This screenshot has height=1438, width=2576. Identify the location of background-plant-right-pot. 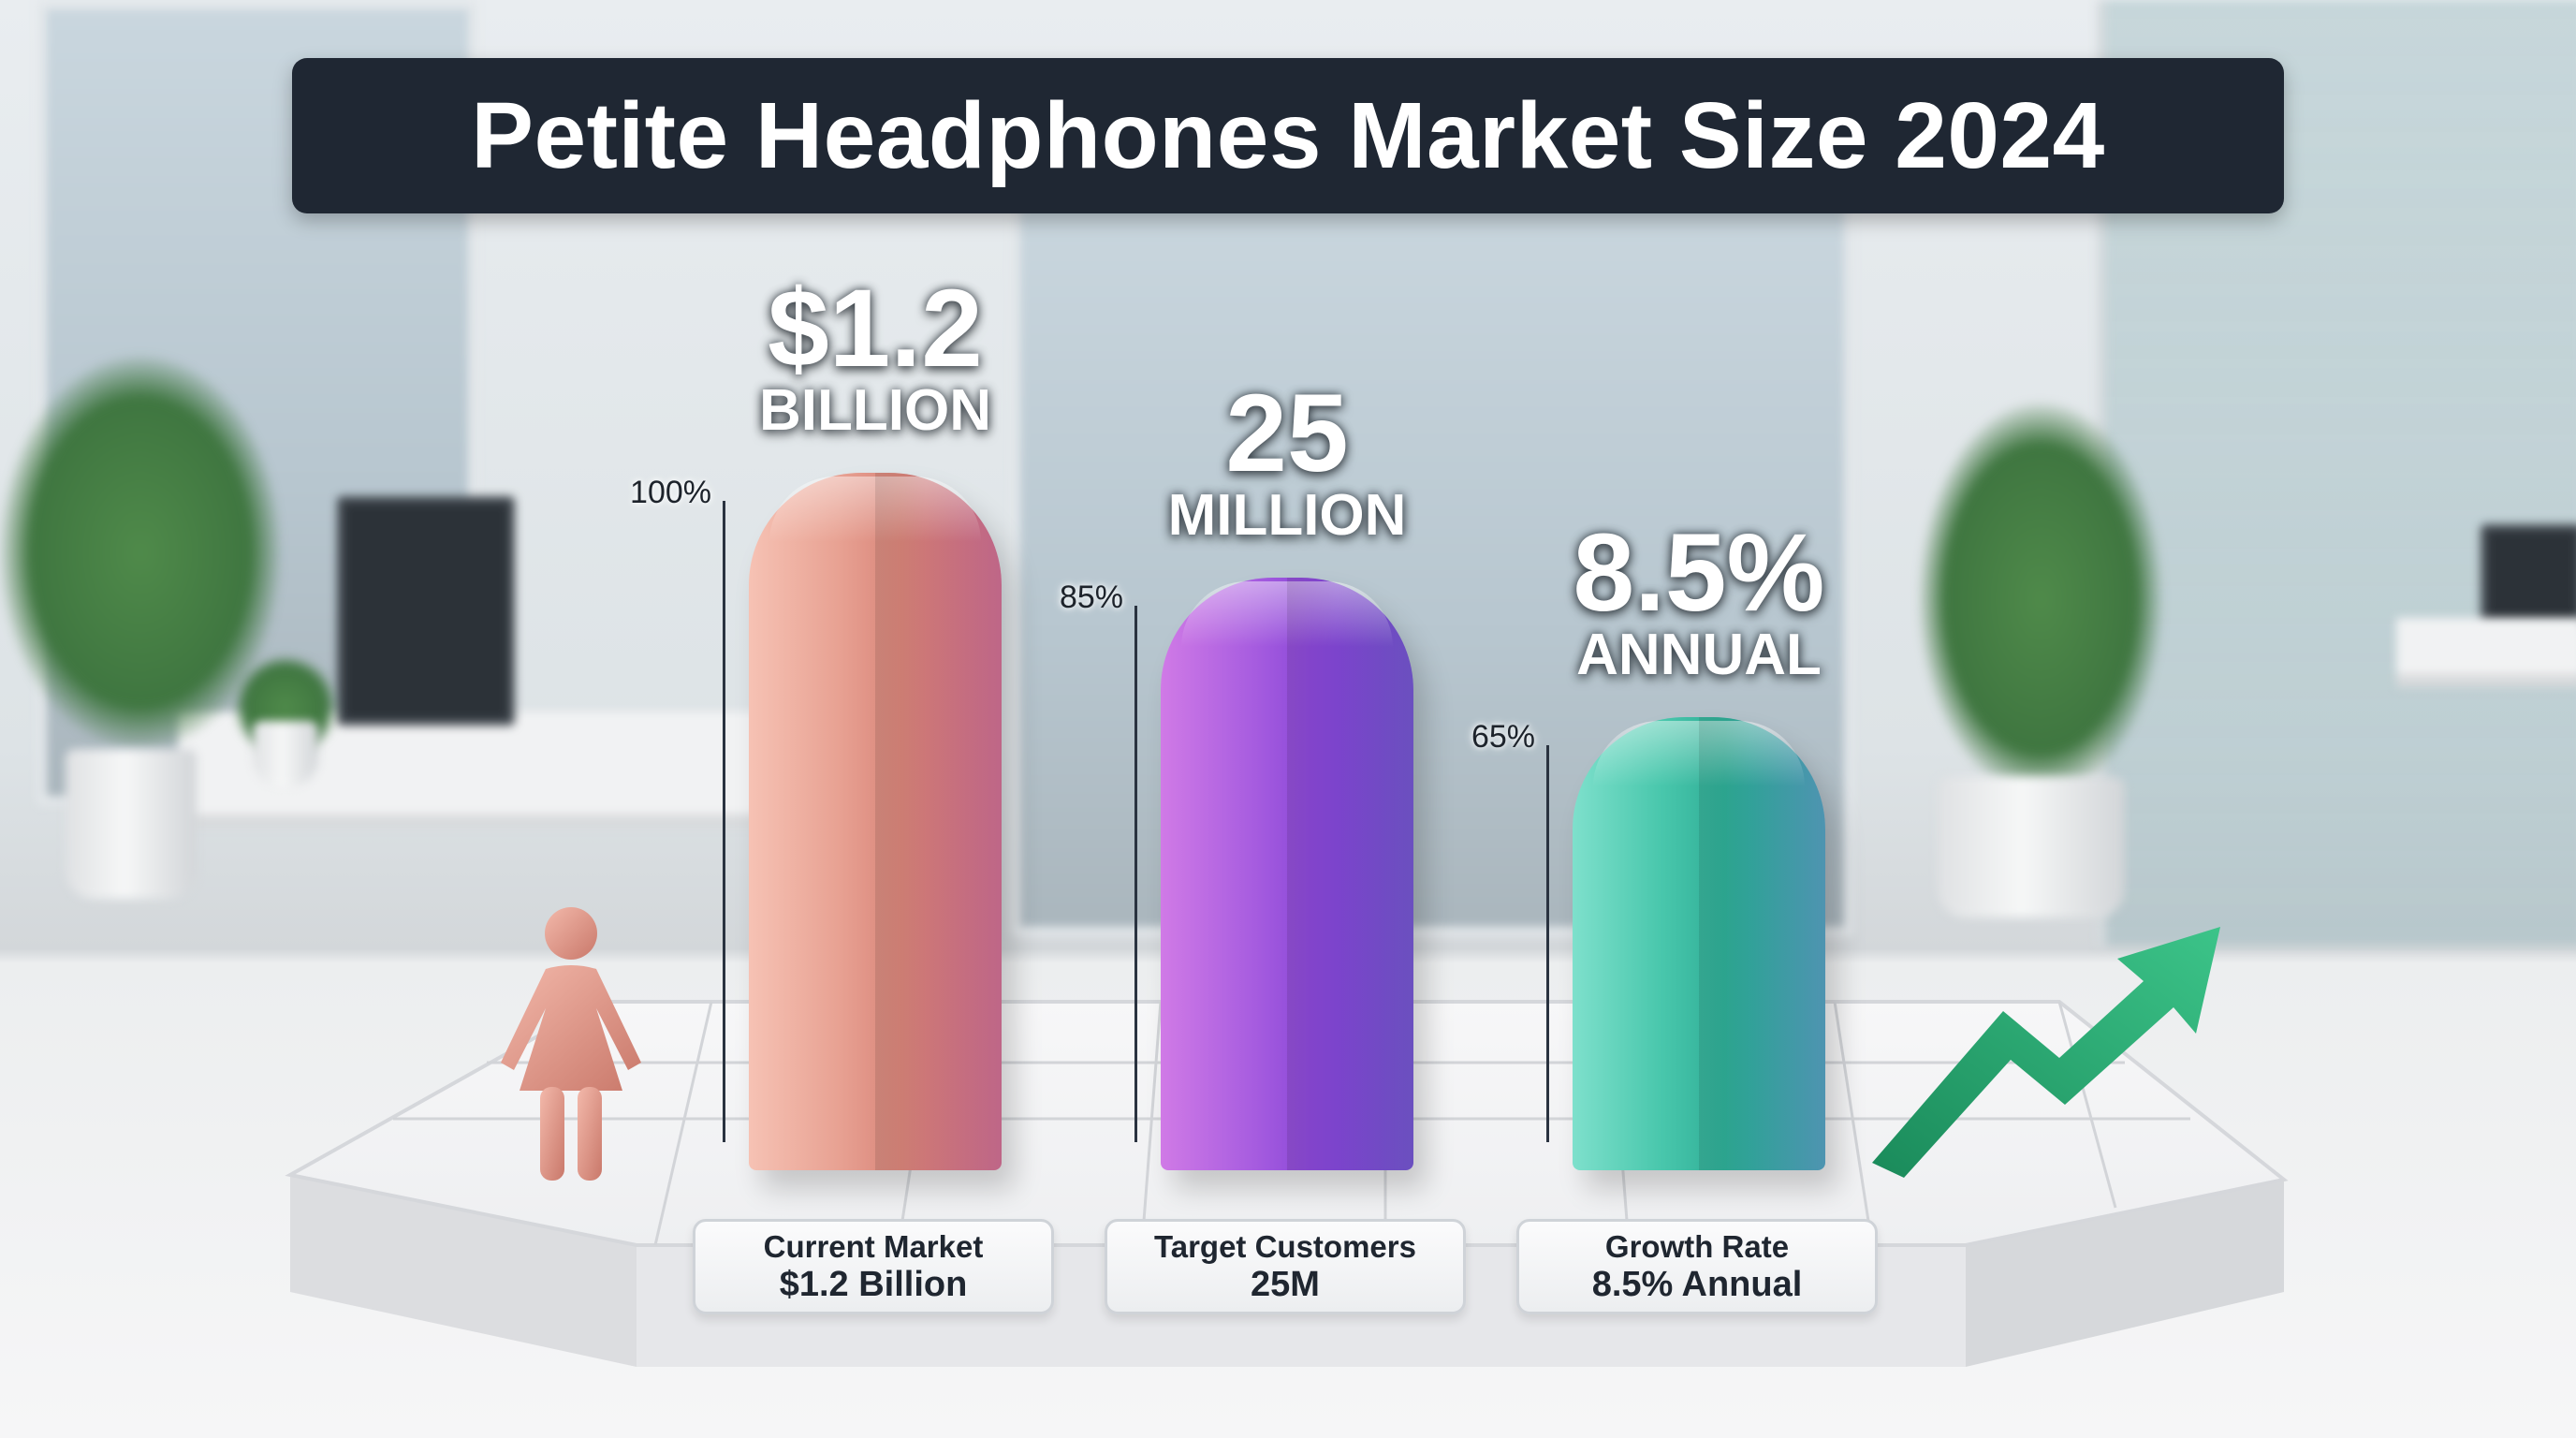
(2031, 847).